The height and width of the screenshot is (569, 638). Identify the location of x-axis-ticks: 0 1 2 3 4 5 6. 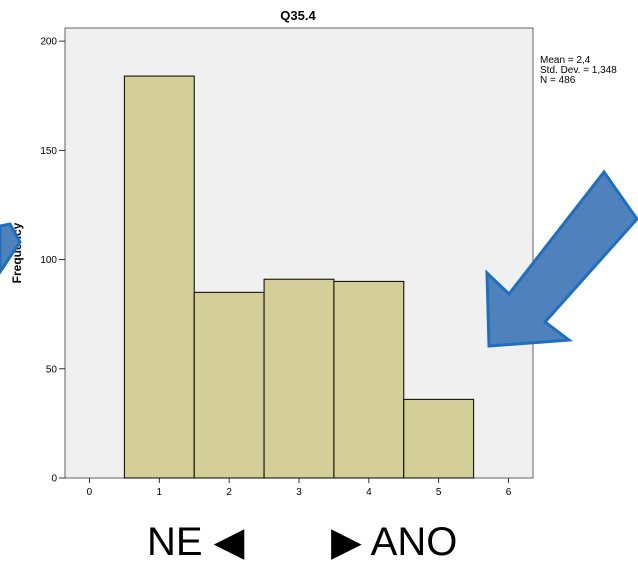
(299, 488).